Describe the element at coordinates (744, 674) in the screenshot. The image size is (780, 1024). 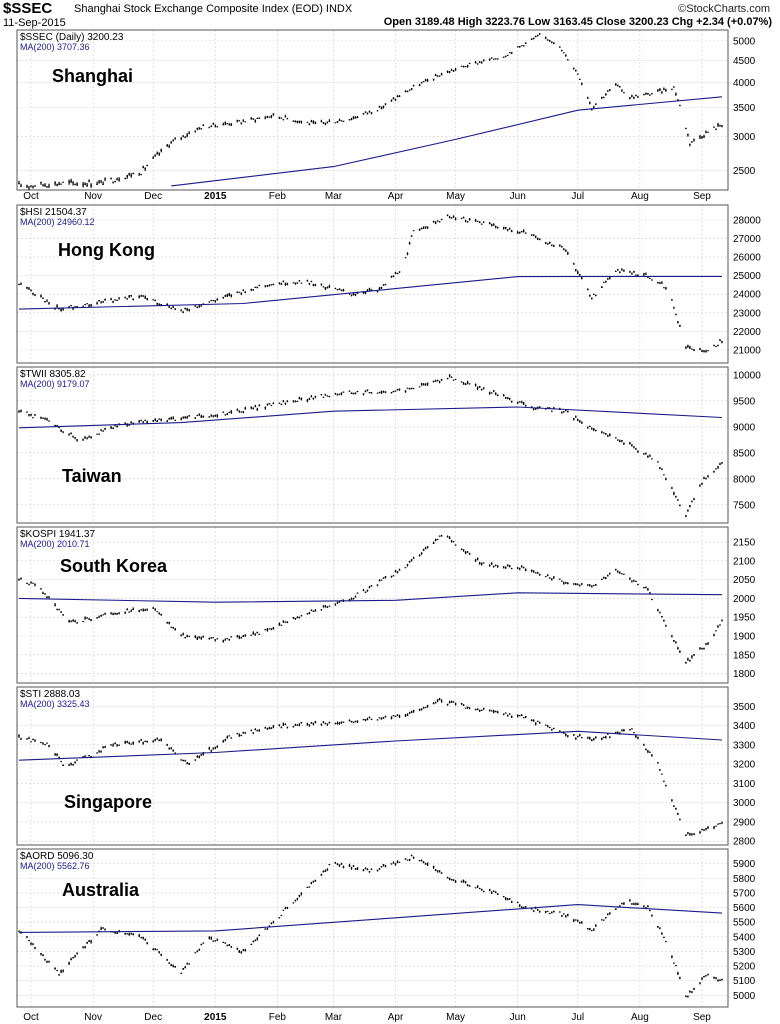
I see `y-tick-label: 1800` at that location.